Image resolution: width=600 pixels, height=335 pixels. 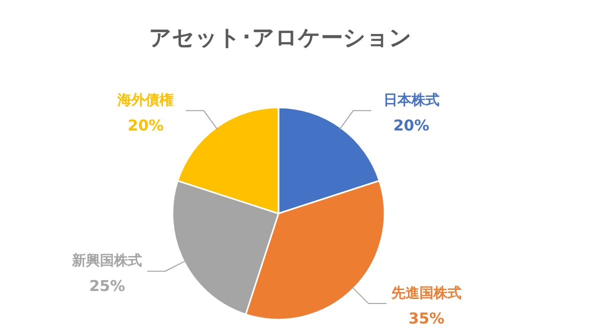 What do you see at coordinates (411, 100) in the screenshot?
I see `slice-label: 日本株式` at bounding box center [411, 100].